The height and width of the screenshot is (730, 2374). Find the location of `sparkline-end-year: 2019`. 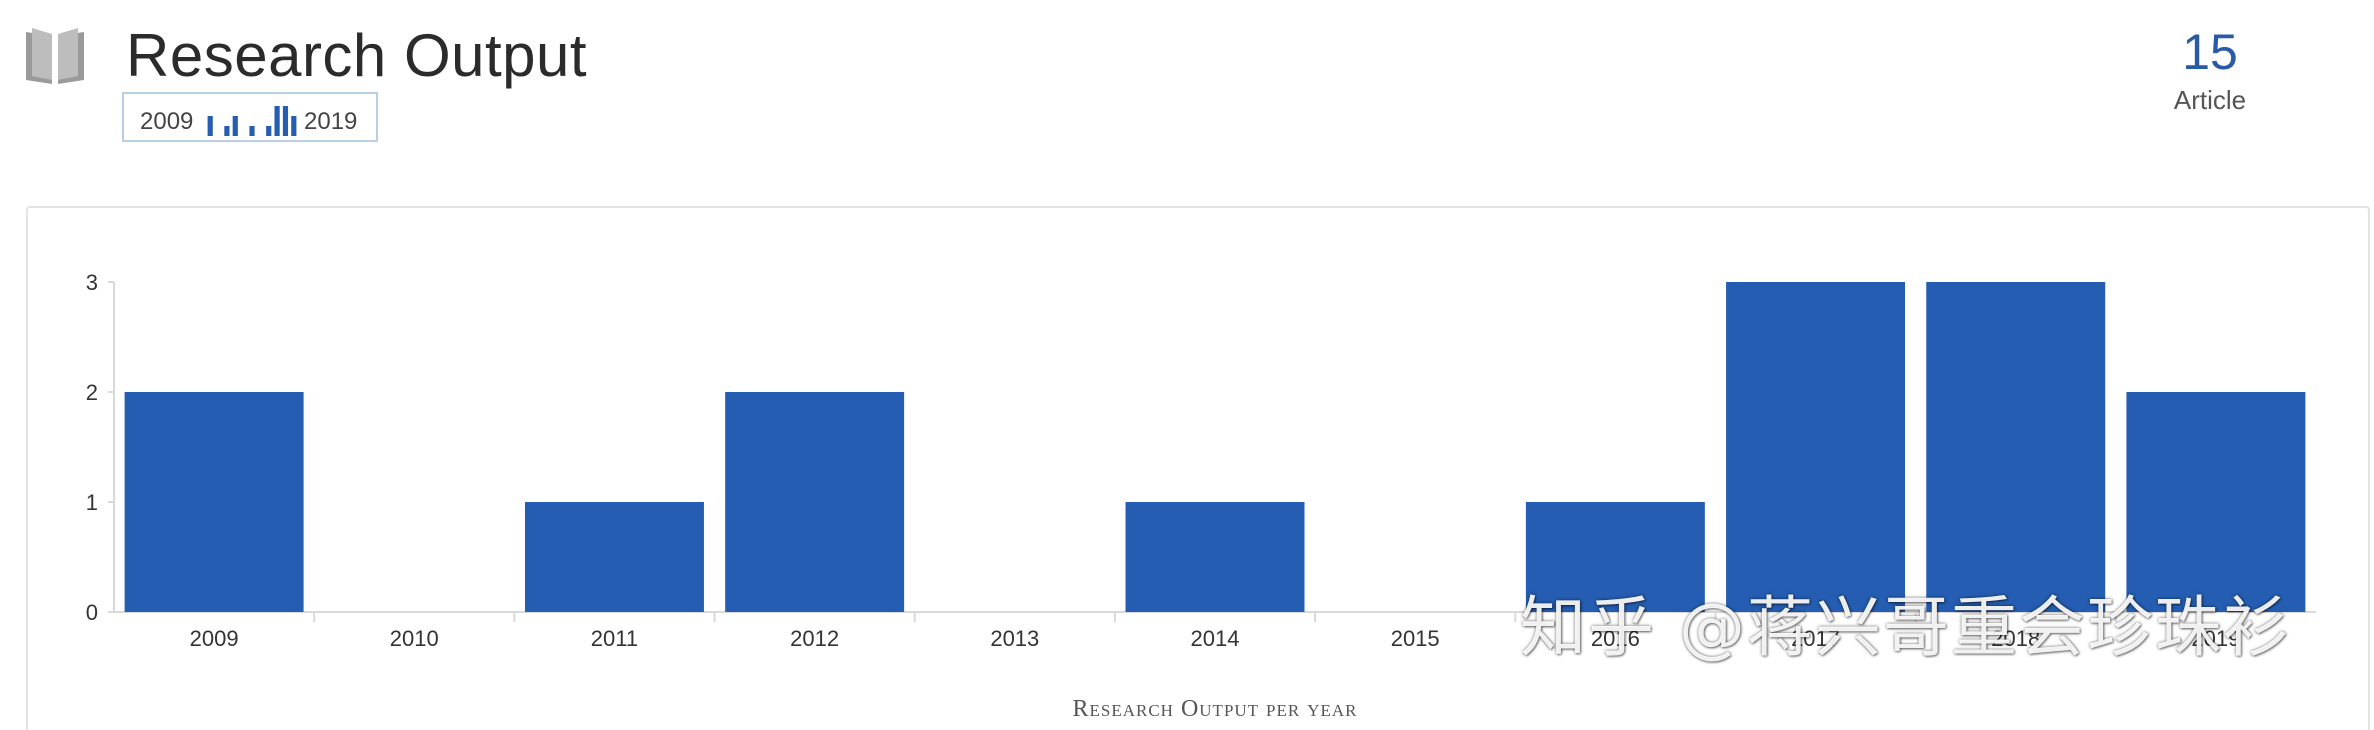

sparkline-end-year: 2019 is located at coordinates (331, 121).